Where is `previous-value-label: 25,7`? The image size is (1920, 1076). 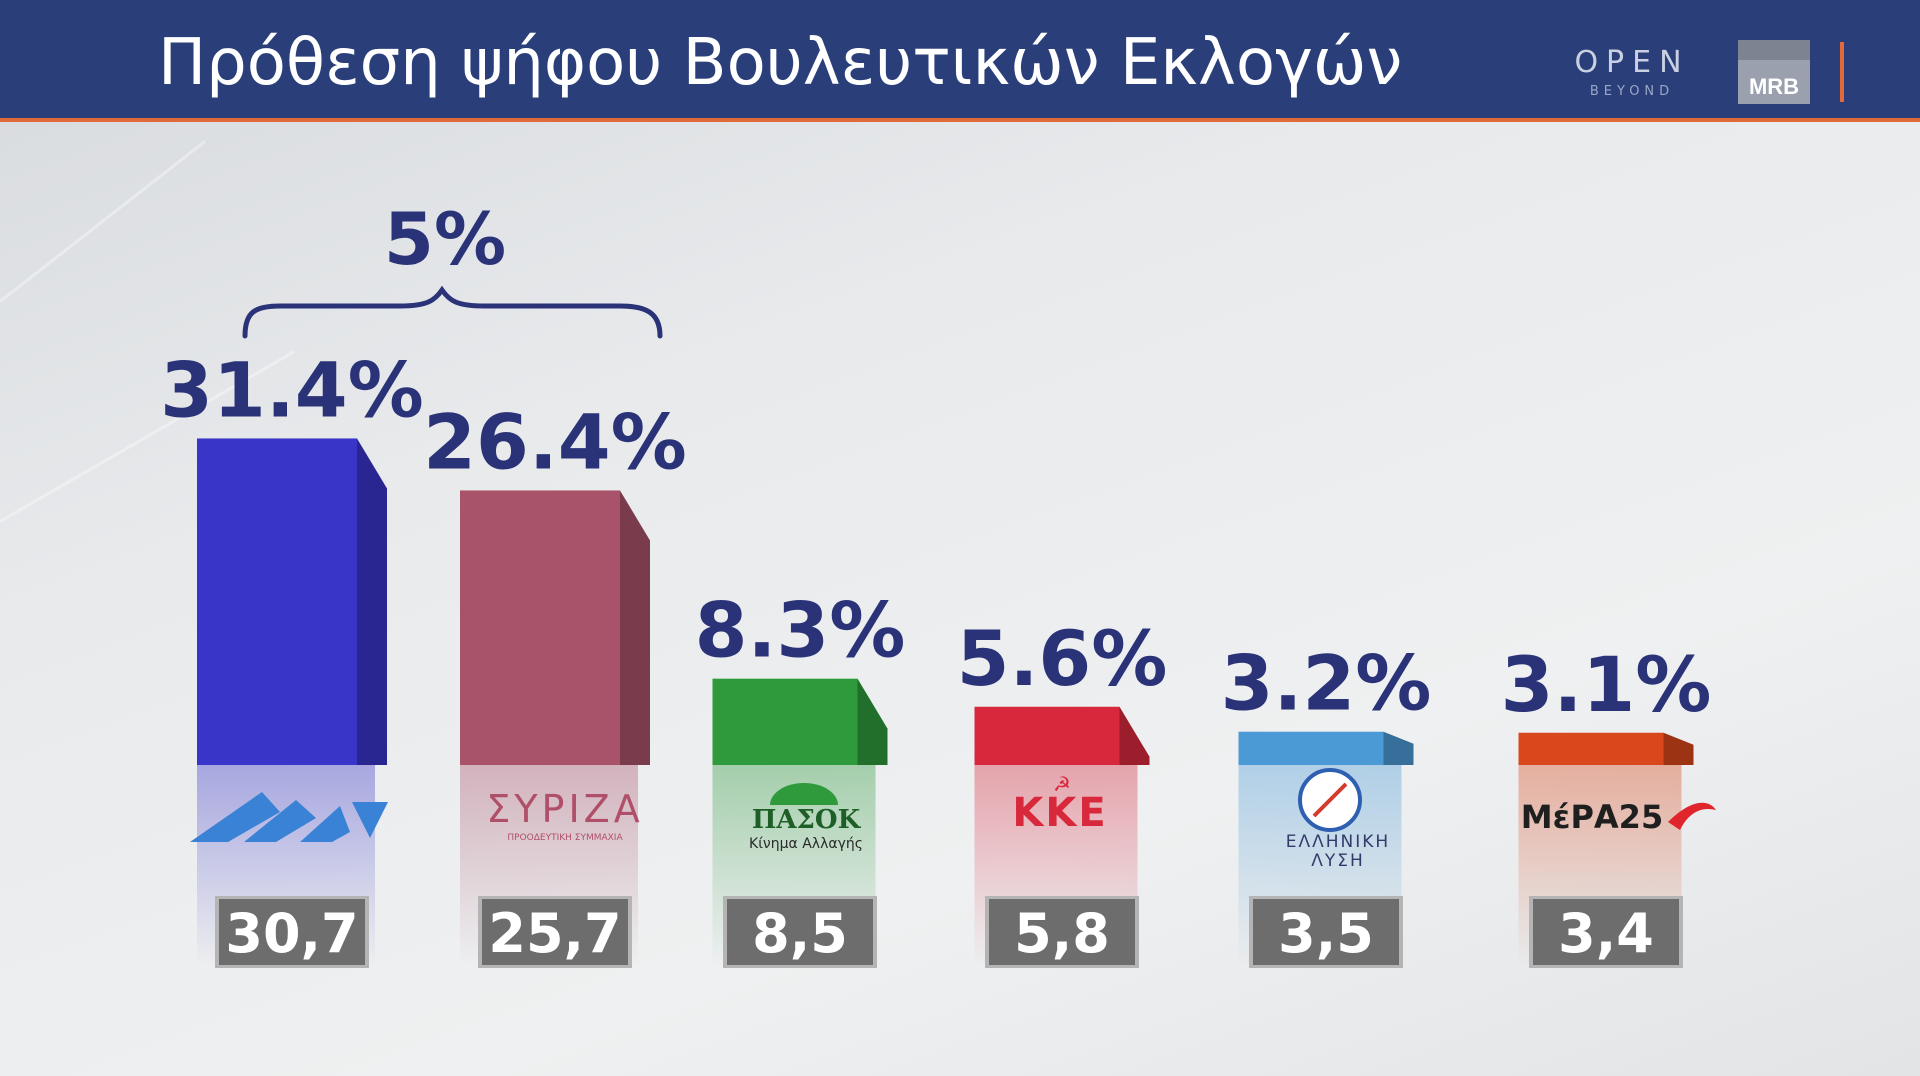
previous-value-label: 25,7 is located at coordinates (554, 933).